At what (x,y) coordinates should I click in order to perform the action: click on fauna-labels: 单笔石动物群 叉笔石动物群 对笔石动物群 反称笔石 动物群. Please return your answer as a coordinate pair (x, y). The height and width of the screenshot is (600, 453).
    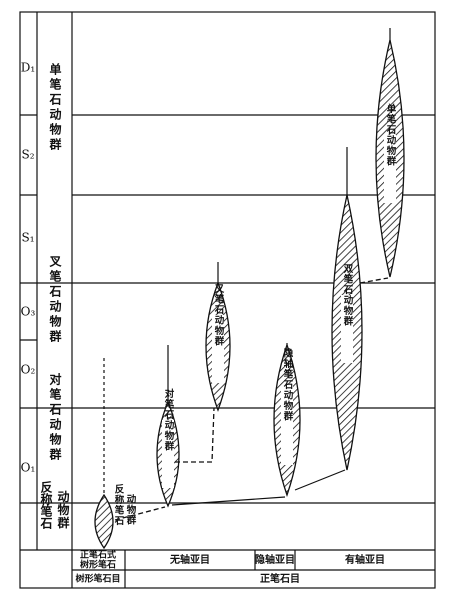
    Looking at the image, I should click on (54, 296).